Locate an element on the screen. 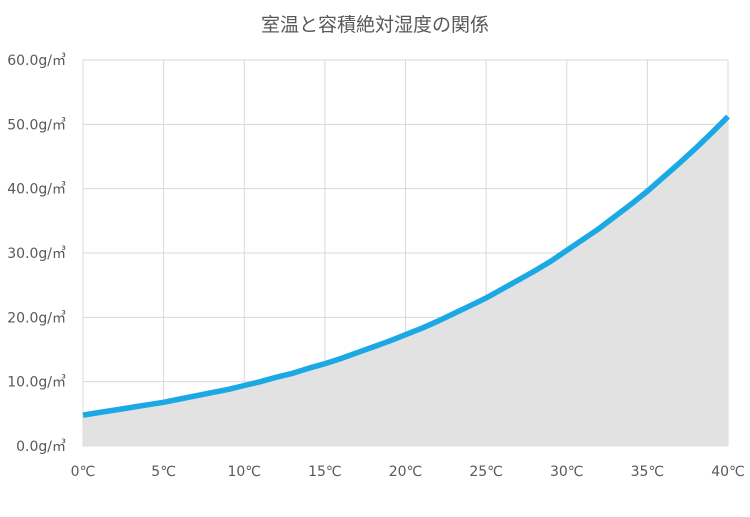  y-tick-label: 0.0g/㎥ is located at coordinates (41, 447).